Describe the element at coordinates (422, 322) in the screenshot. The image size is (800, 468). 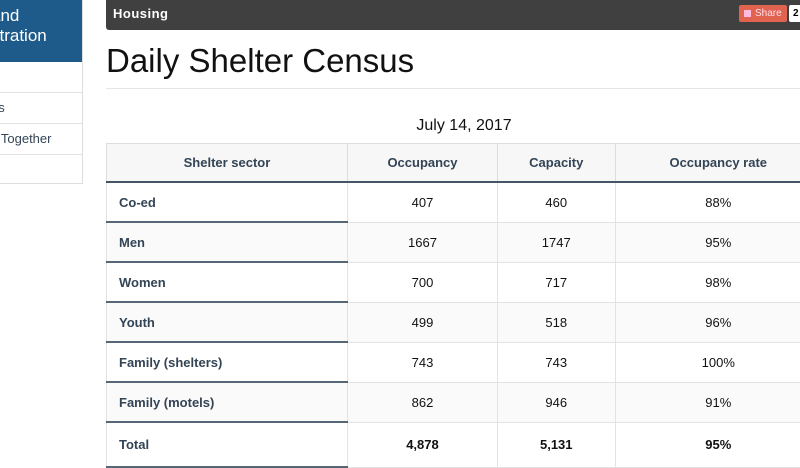
I see `table-cell: 499` at that location.